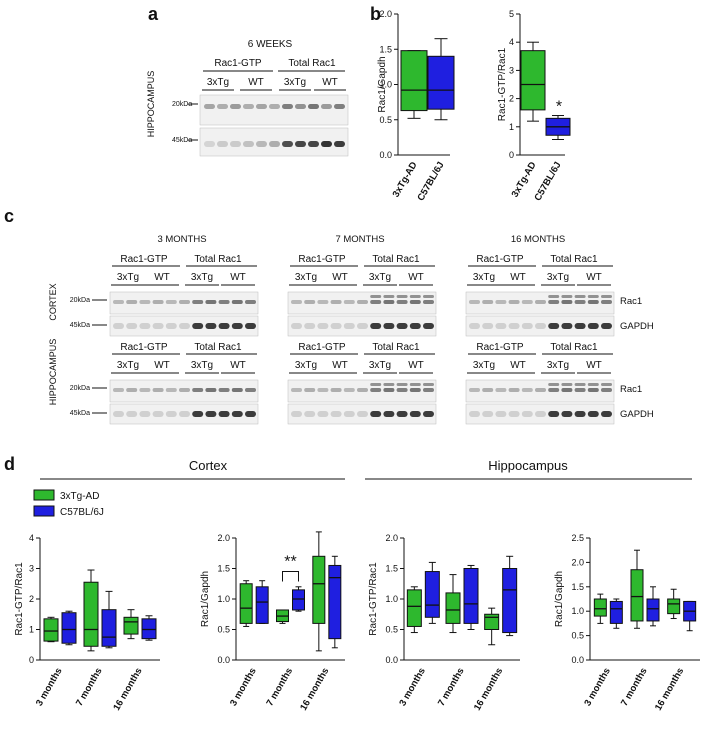 This screenshot has width=709, height=737. Describe the element at coordinates (223, 599) in the screenshot. I see `chart-d2-ytick-label: 1.0` at that location.